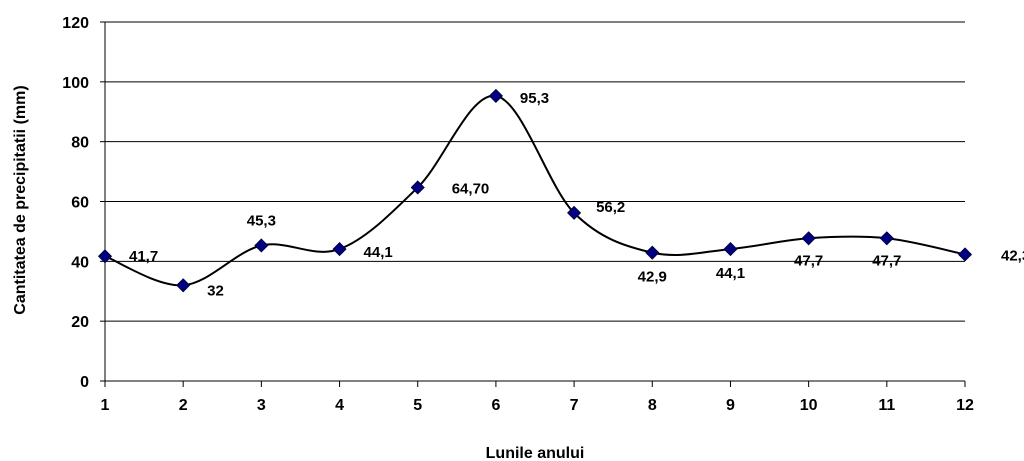  Describe the element at coordinates (809, 405) in the screenshot. I see `x-tick-label-10: 10` at that location.